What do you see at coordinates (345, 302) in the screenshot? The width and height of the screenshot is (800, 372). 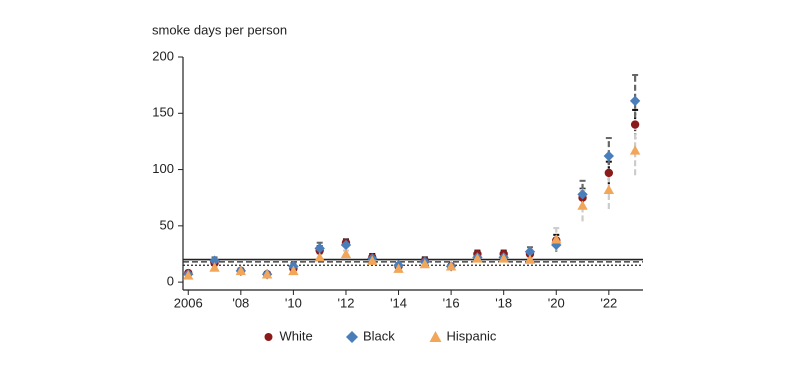 I see `x-tick-label: '12` at bounding box center [345, 302].